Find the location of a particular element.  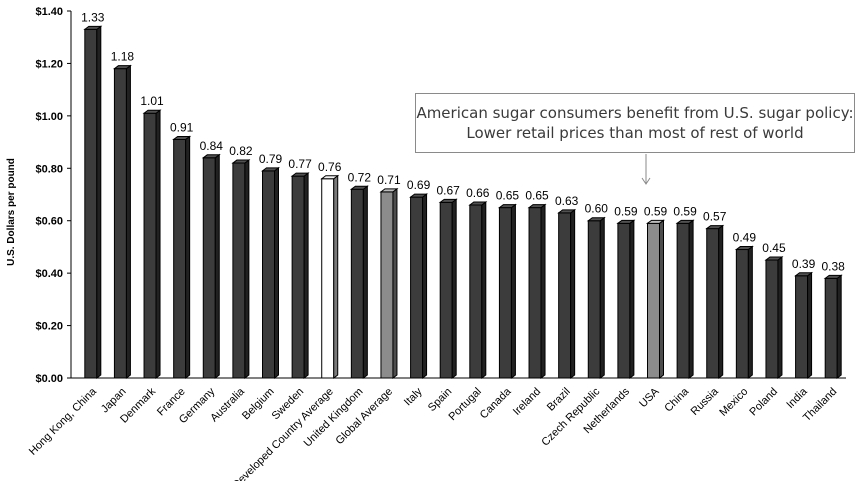

data-label: 0.65 is located at coordinates (508, 196).